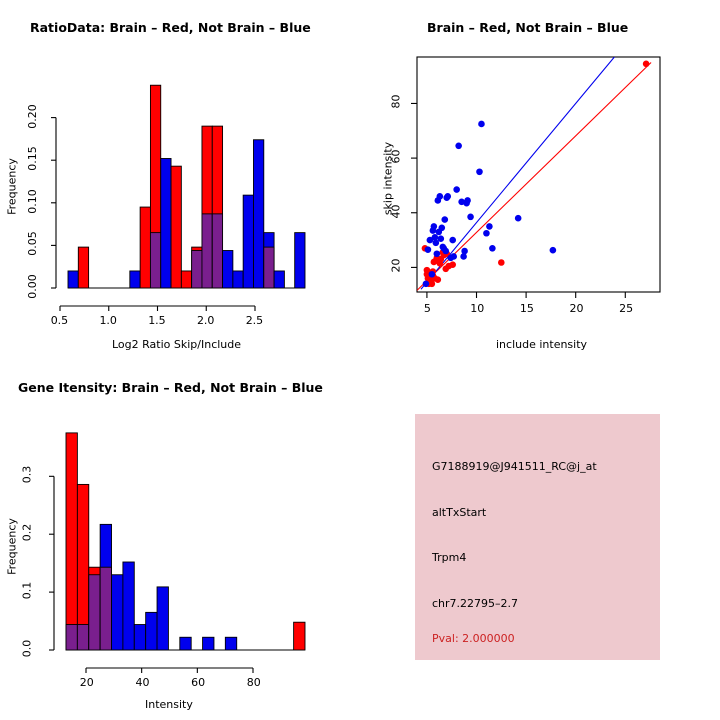  Describe the element at coordinates (542, 344) in the screenshot. I see `panel-scatter-xlabel: include intensity` at that location.